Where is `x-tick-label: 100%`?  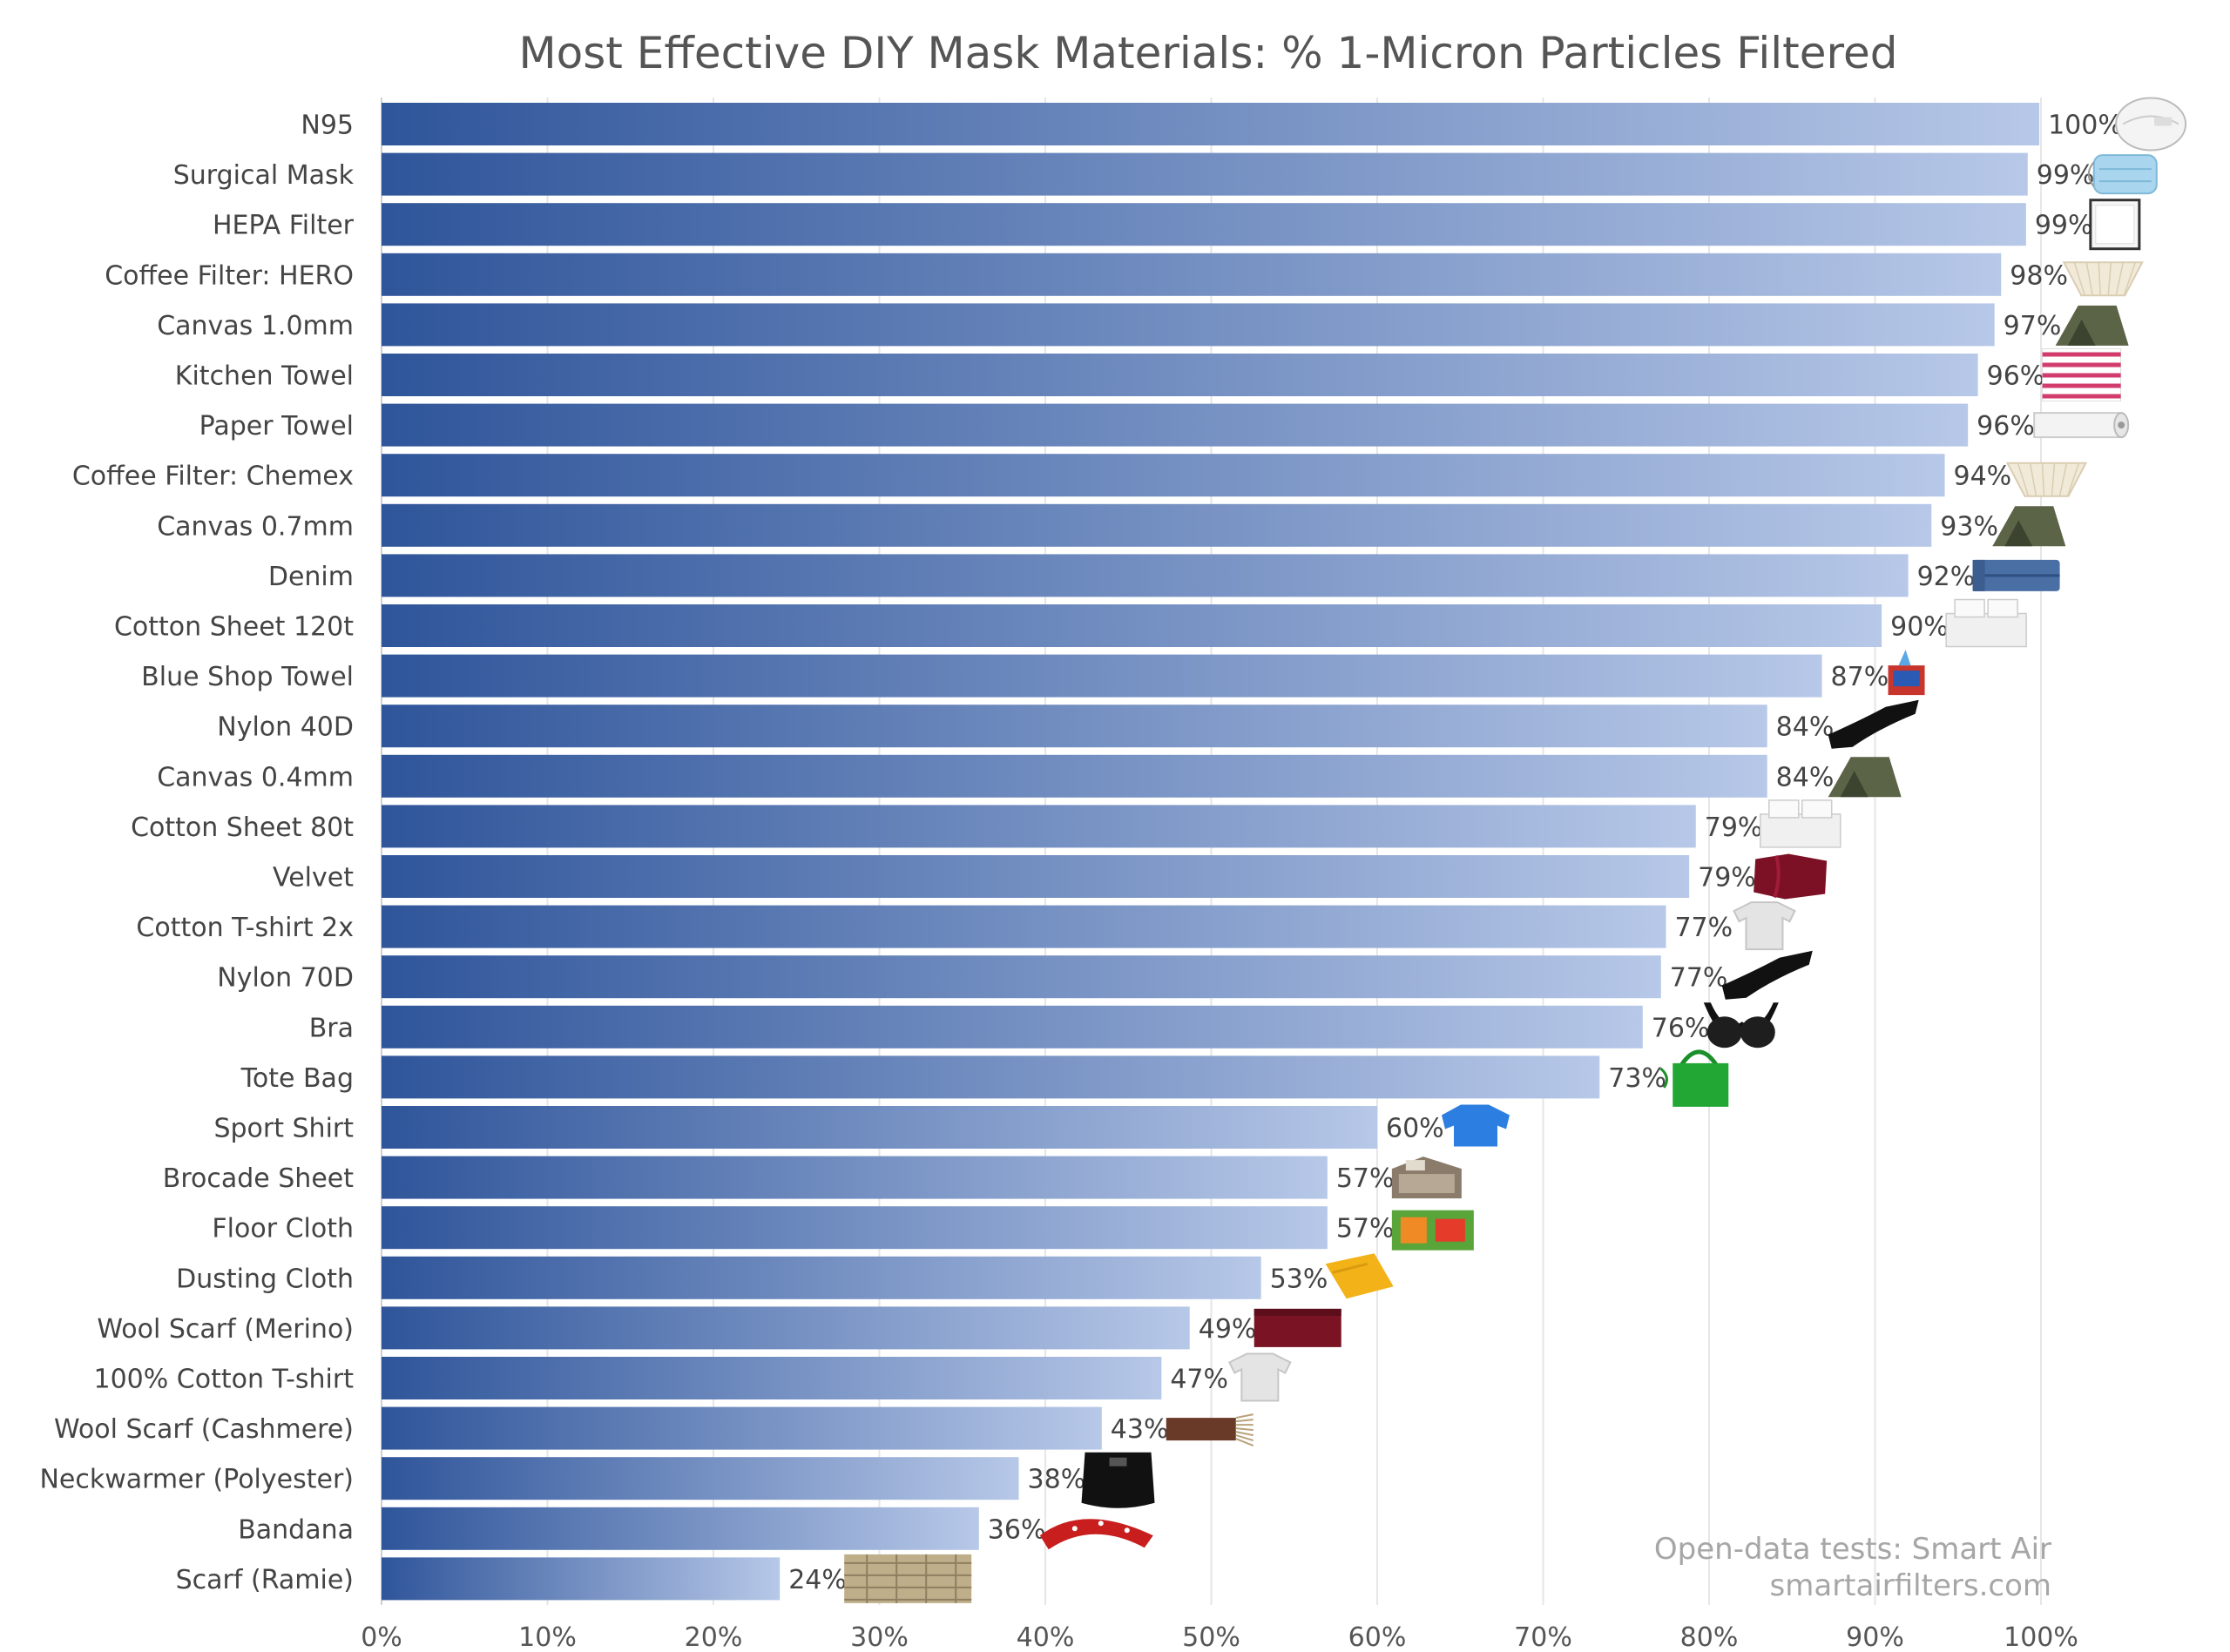
x-tick-label: 100% is located at coordinates (2041, 1637).